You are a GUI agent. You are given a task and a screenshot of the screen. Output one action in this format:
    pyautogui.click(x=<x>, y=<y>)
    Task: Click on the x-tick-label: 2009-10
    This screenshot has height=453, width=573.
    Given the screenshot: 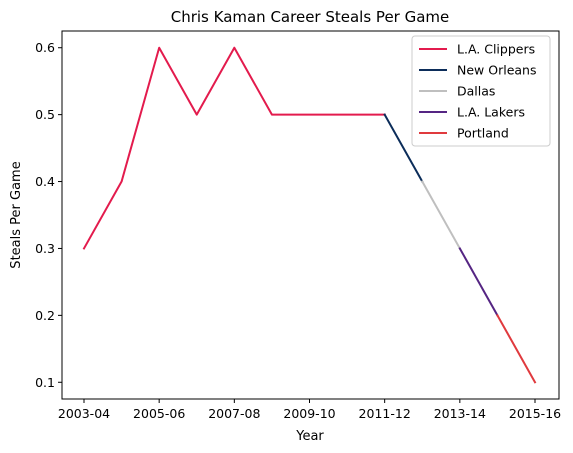 What is the action you would take?
    pyautogui.click(x=309, y=413)
    